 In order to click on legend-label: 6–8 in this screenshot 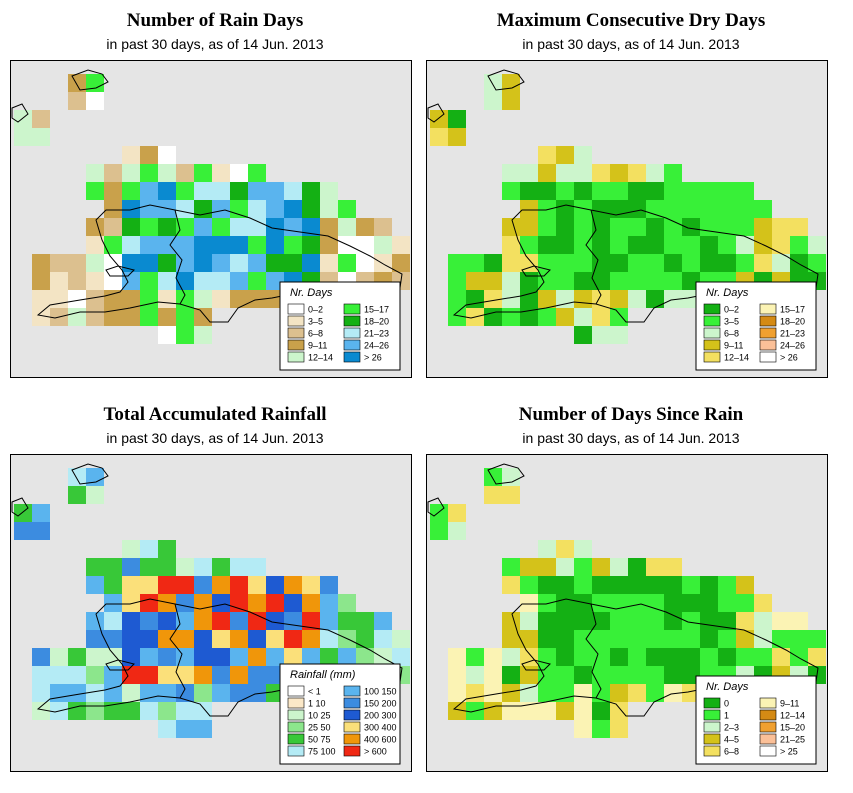, I will do `click(731, 752)`.